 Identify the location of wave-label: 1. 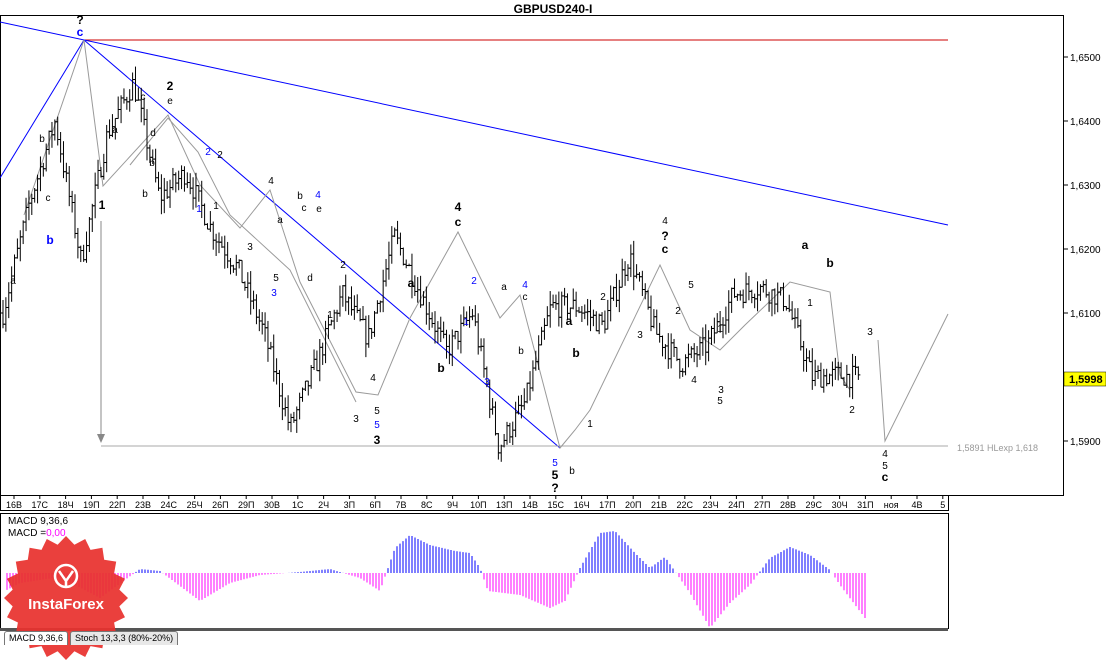
(590, 424).